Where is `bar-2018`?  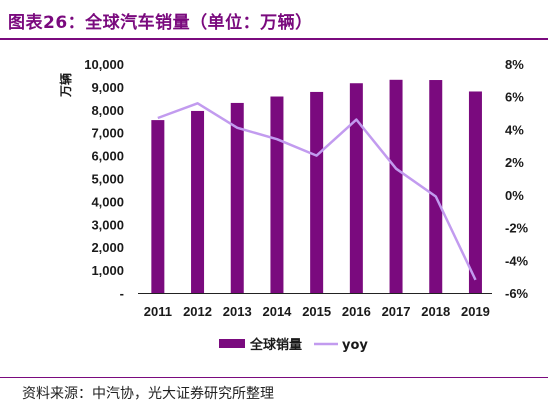 bar-2018 is located at coordinates (436, 186).